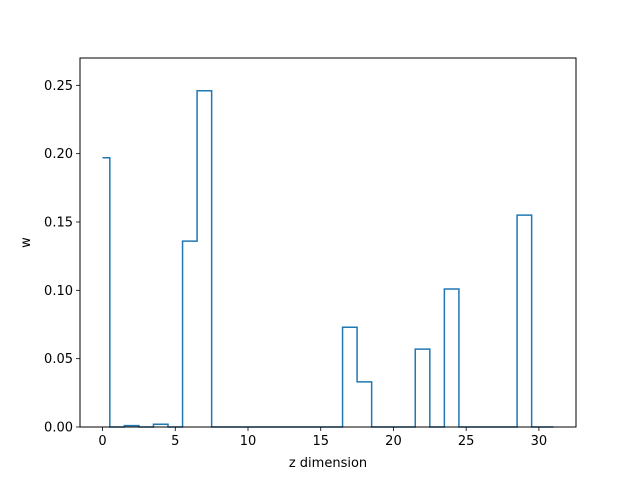 This screenshot has width=640, height=480. What do you see at coordinates (175, 441) in the screenshot?
I see `x-tick-label: 5` at bounding box center [175, 441].